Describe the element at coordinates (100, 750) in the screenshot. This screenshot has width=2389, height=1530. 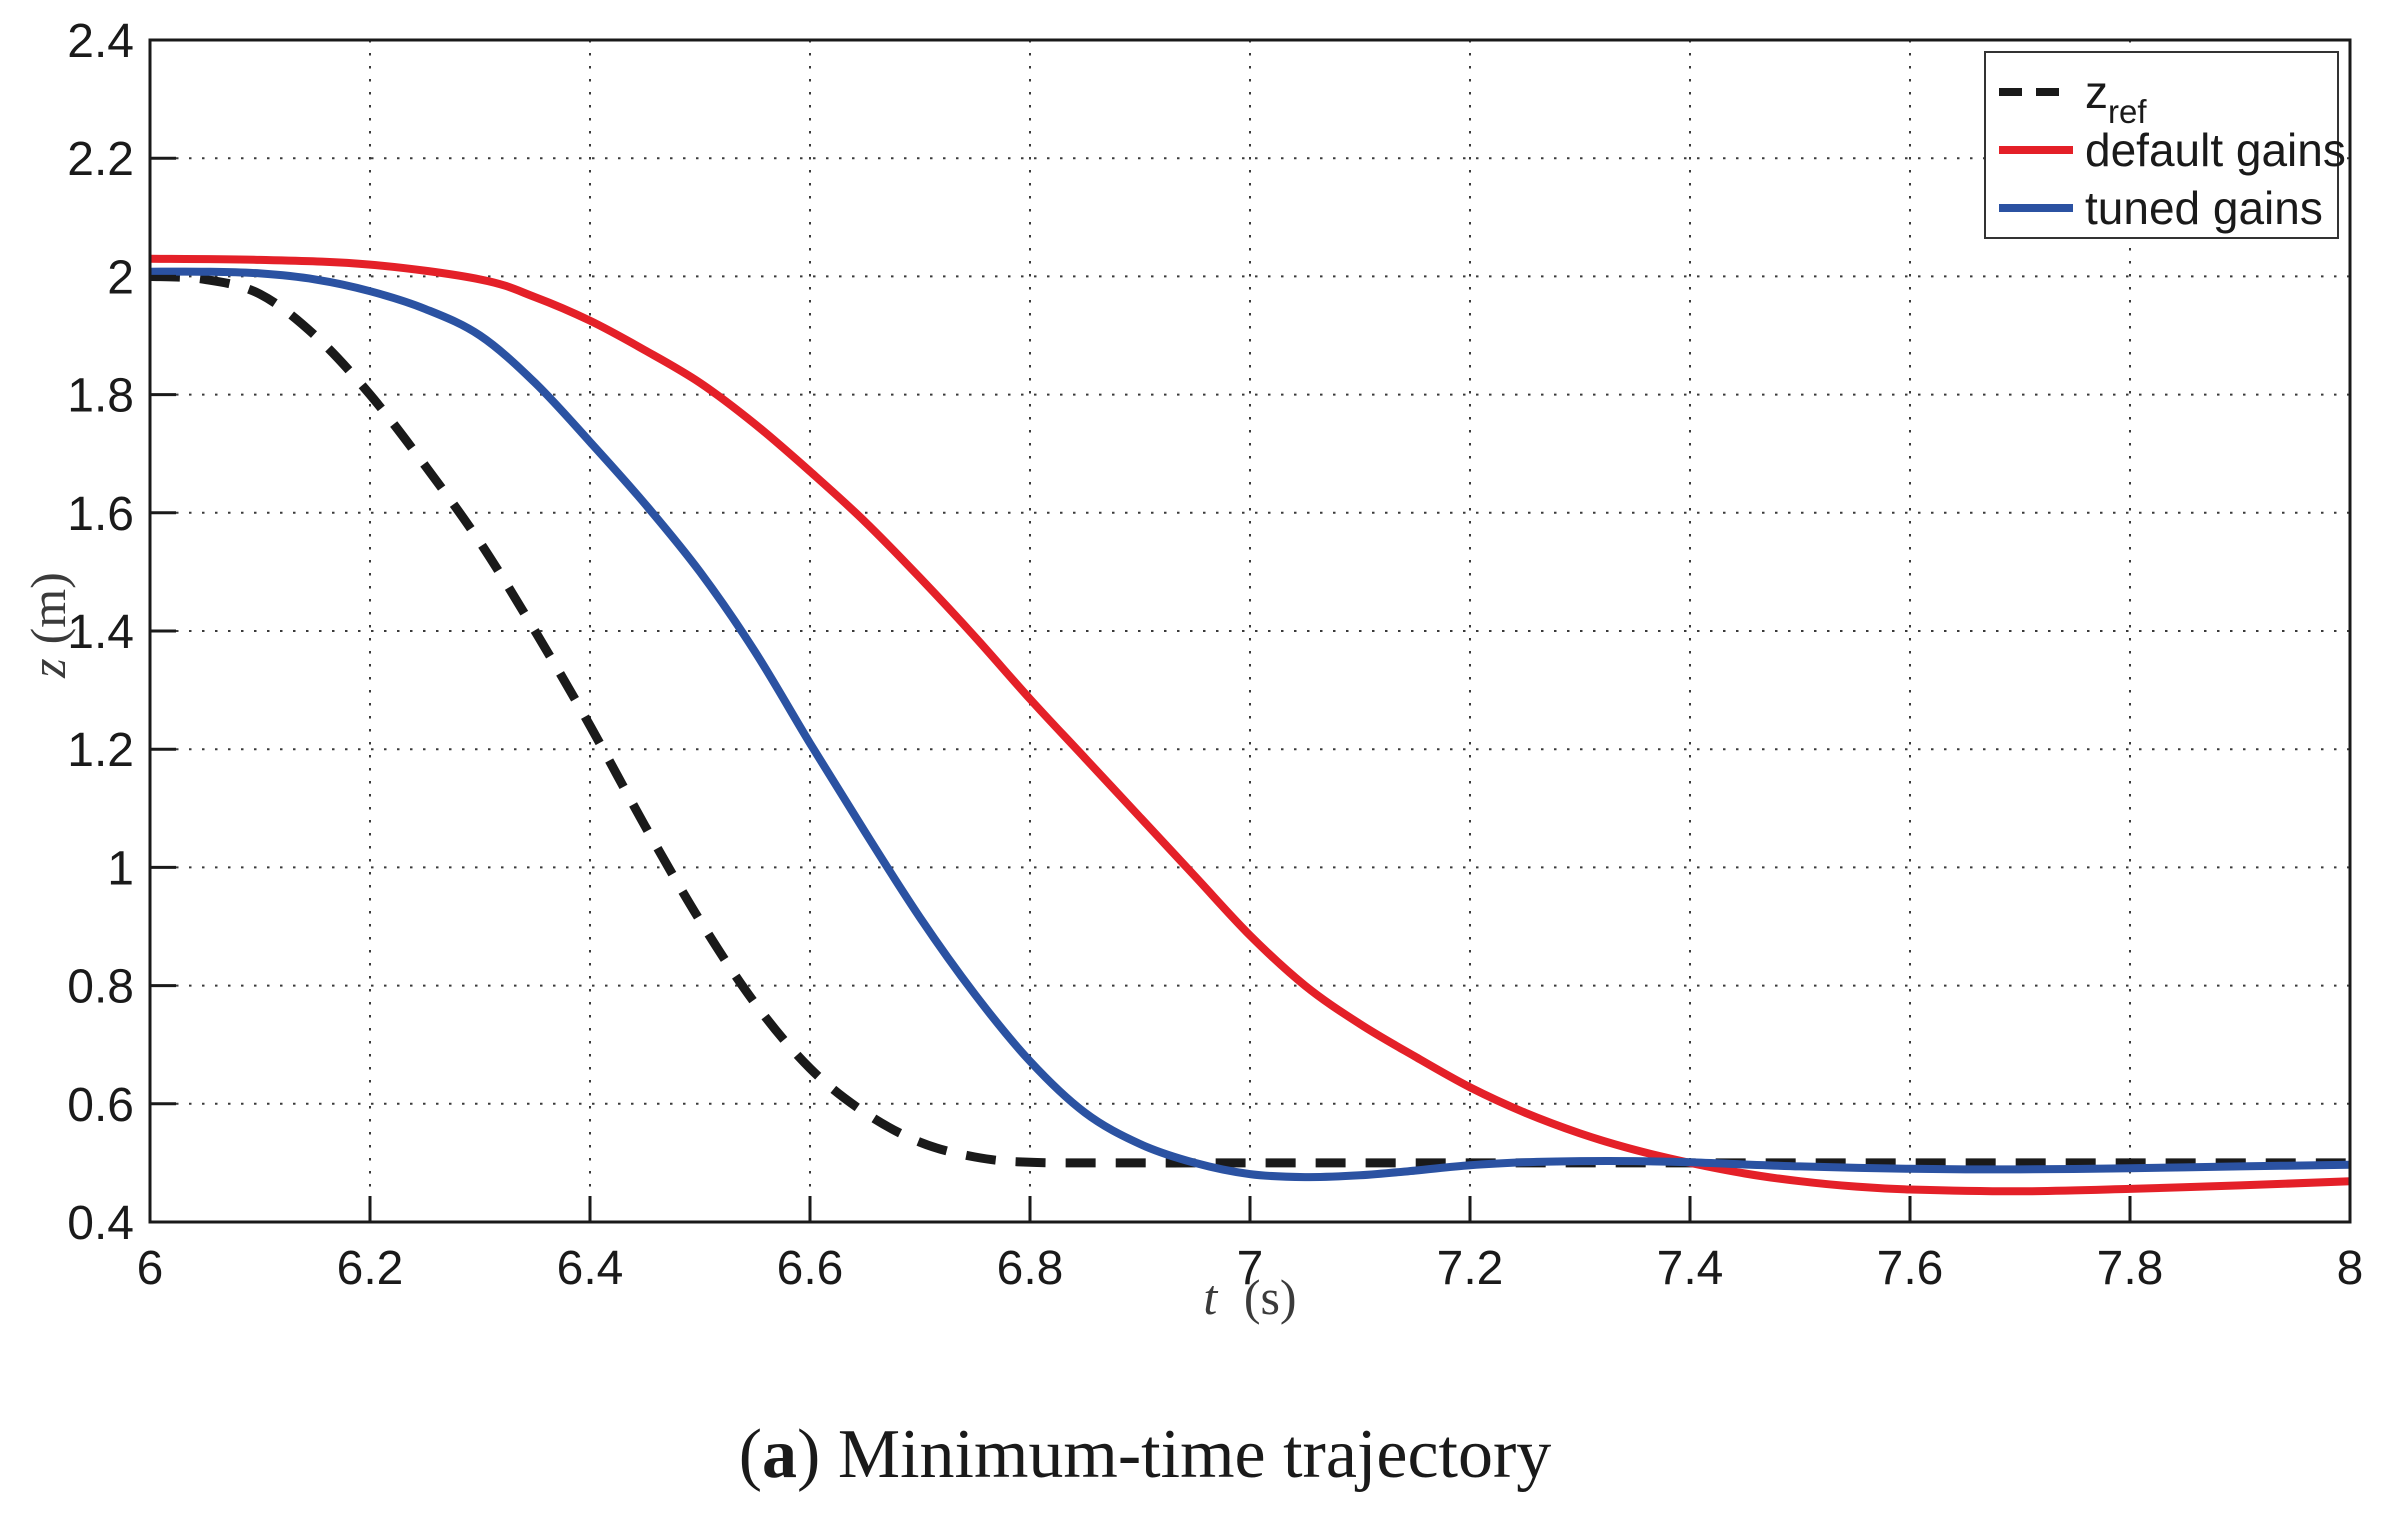
I see `y-tick-label: 1.2` at that location.